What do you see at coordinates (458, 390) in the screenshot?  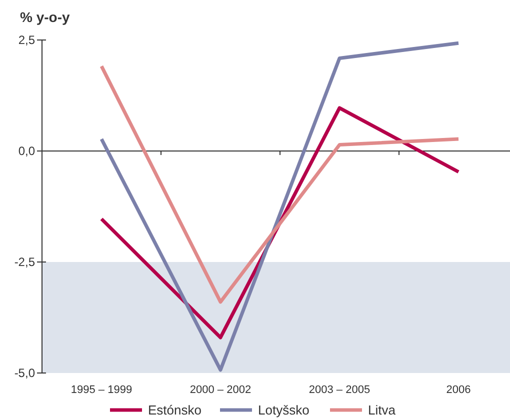 I see `x-tick-label: 2006` at bounding box center [458, 390].